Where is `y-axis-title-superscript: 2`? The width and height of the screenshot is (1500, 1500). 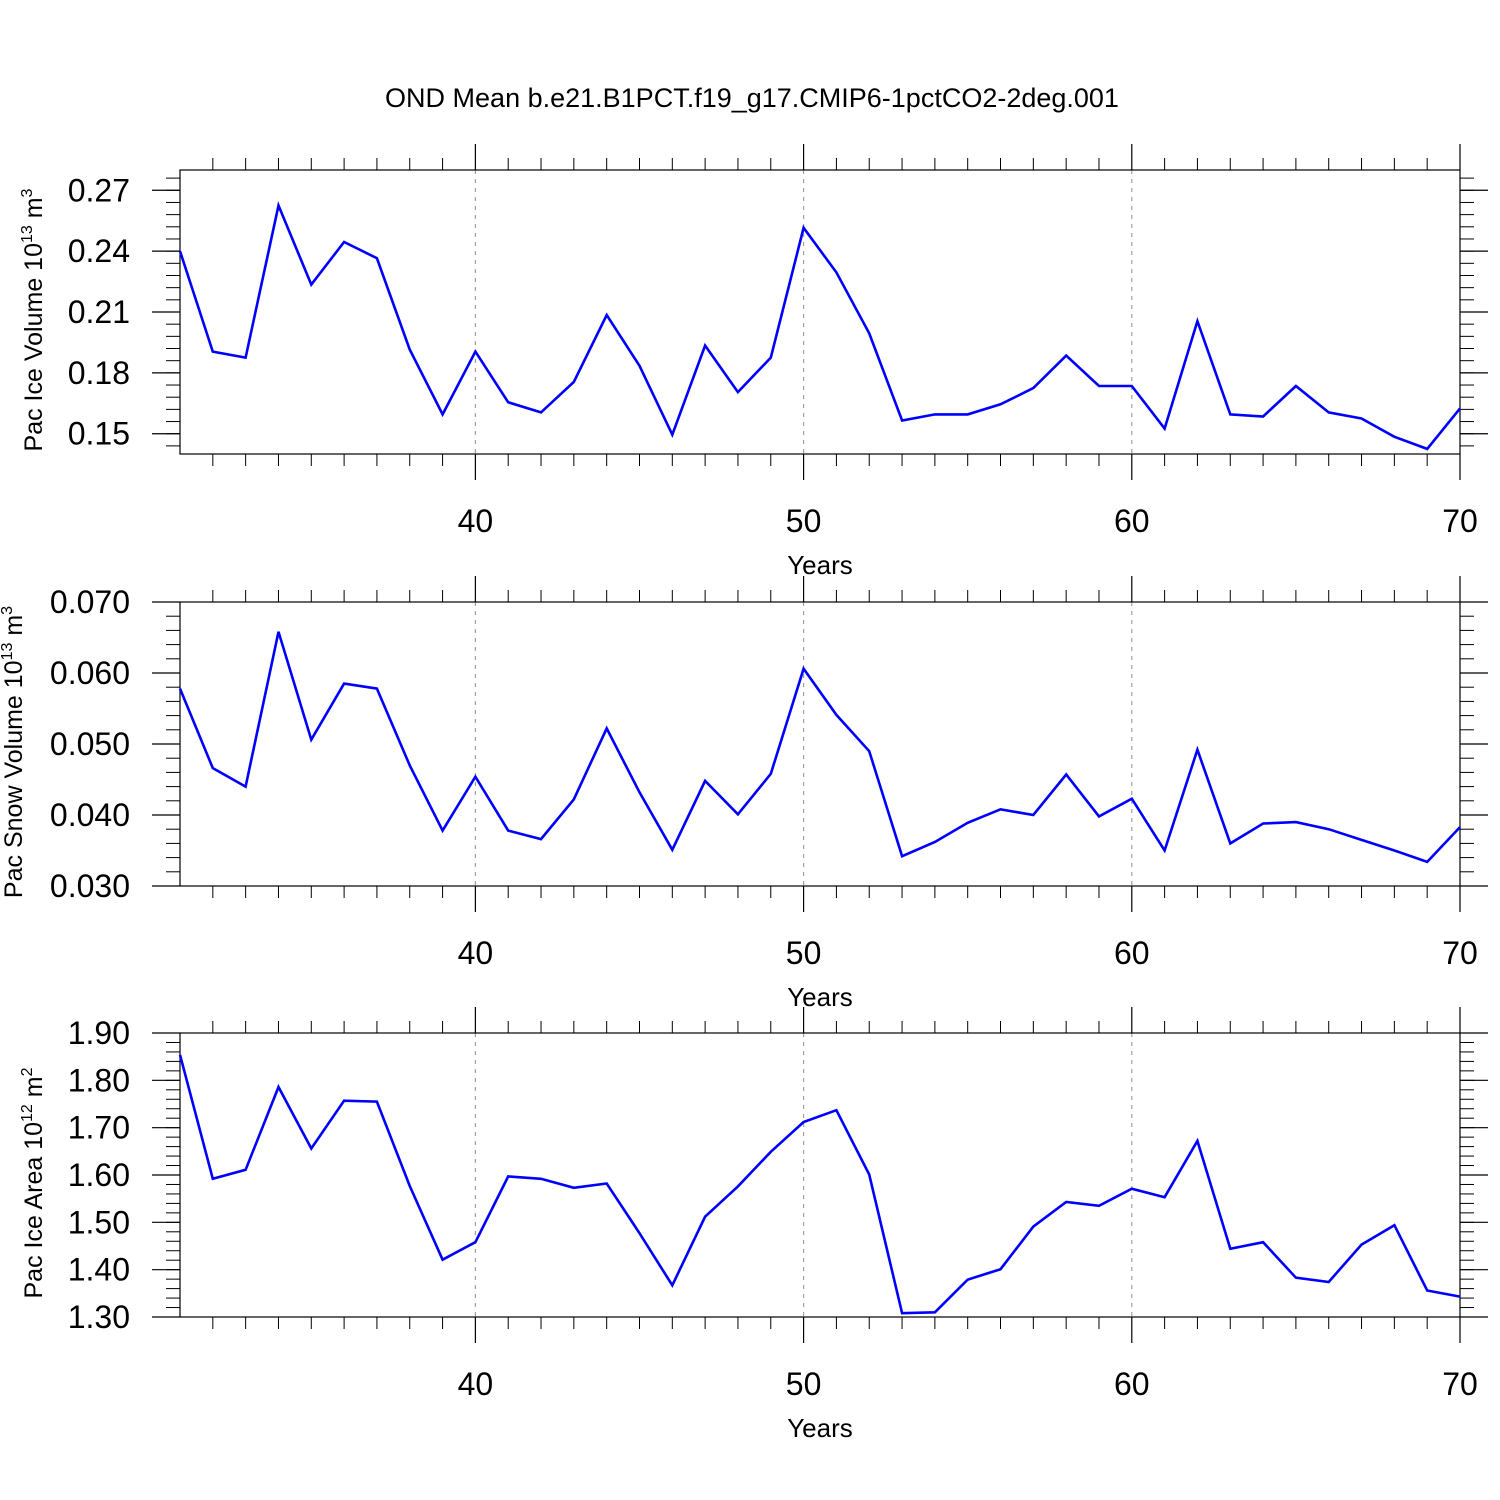
y-axis-title-superscript: 2 is located at coordinates (27, 1071).